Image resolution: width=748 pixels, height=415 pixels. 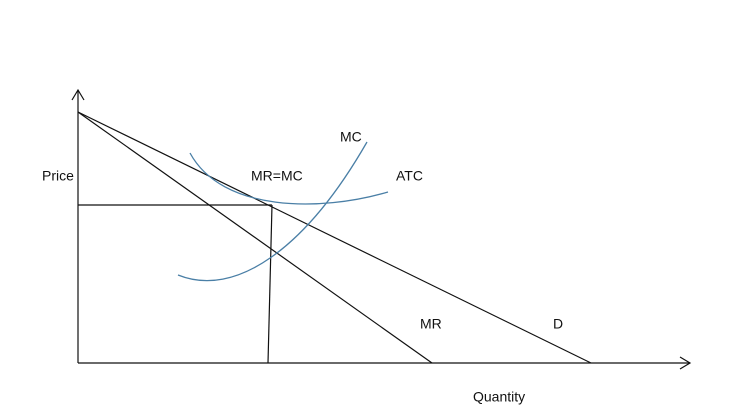 What do you see at coordinates (78, 94) in the screenshot?
I see `y-axis-arrow` at bounding box center [78, 94].